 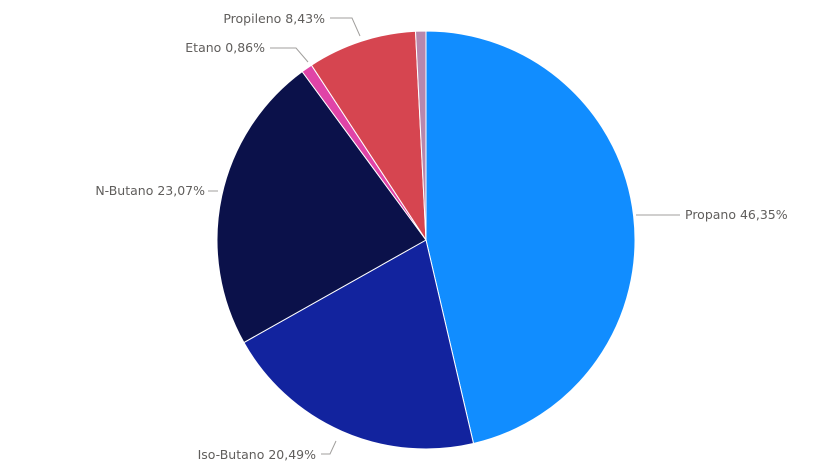 I want to click on data-label-propano: Propano 46,35%, so click(x=736, y=214).